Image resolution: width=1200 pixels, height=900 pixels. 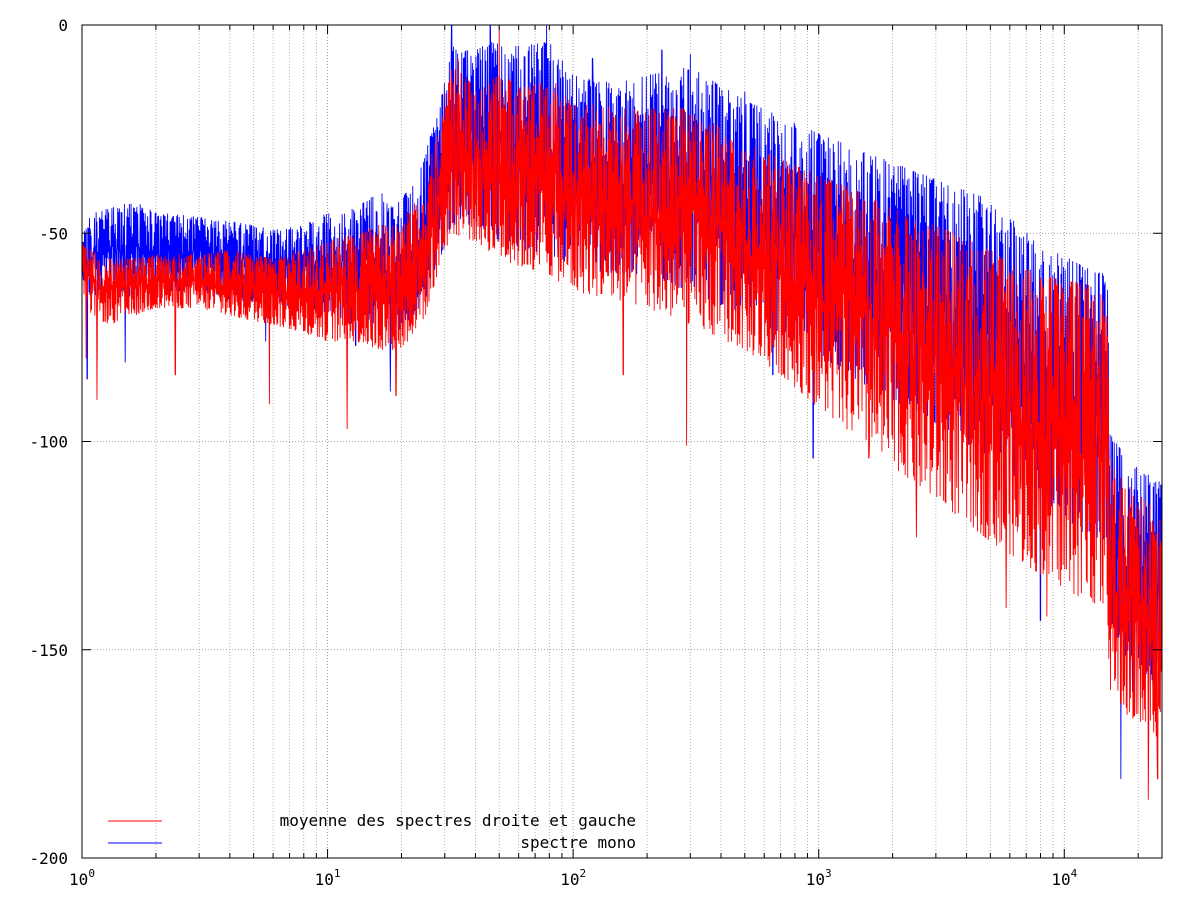 What do you see at coordinates (48, 650) in the screenshot?
I see `y-tick-label: -150` at bounding box center [48, 650].